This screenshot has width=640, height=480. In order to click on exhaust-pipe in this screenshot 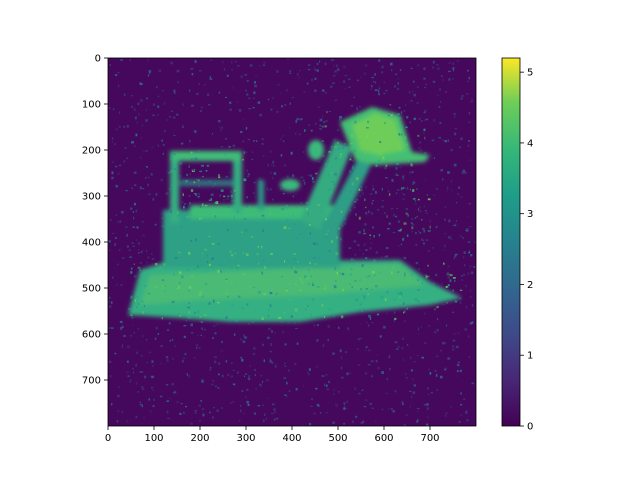, I will do `click(261, 195)`.